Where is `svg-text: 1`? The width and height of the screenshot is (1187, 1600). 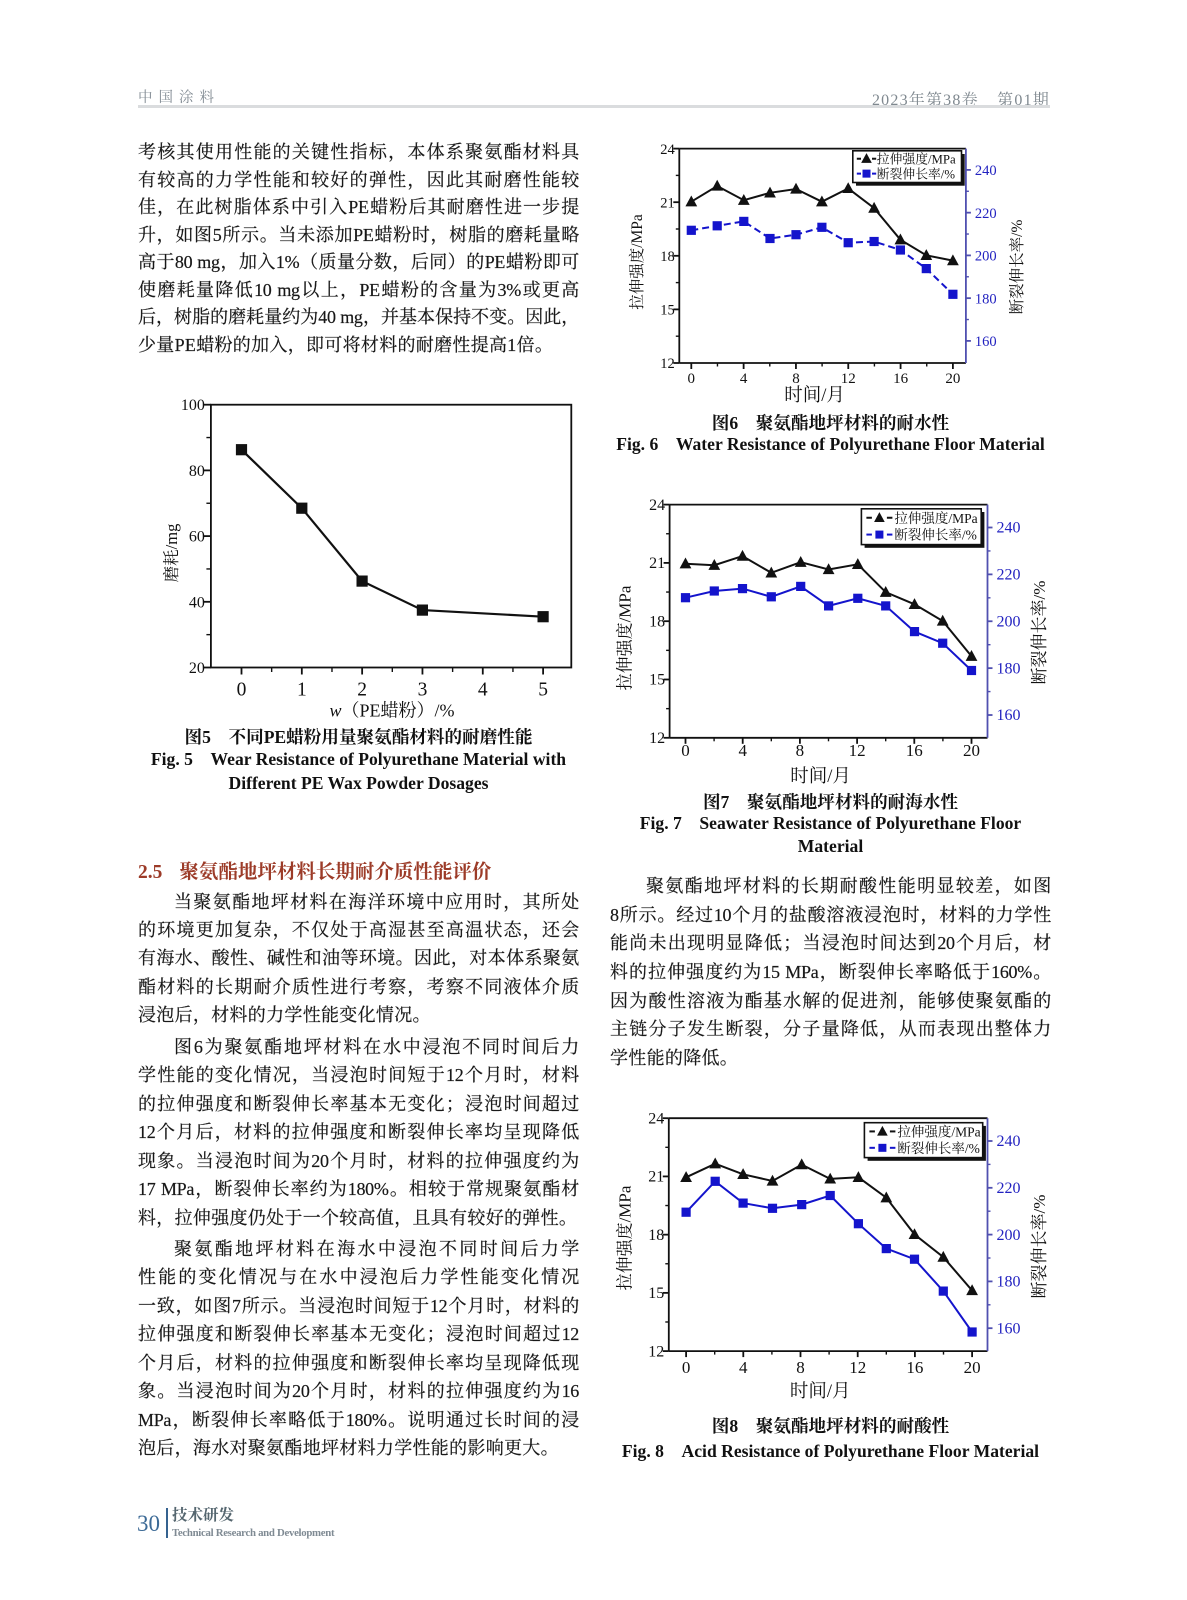
svg-text: 1 is located at coordinates (302, 690).